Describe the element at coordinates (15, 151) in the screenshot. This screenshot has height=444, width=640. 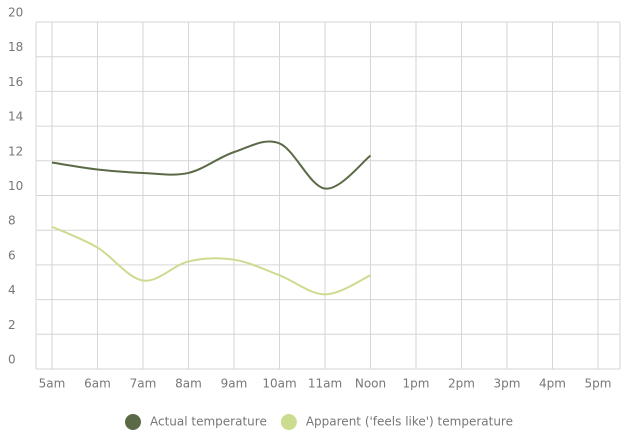
I see `y-tick-label: 12` at that location.